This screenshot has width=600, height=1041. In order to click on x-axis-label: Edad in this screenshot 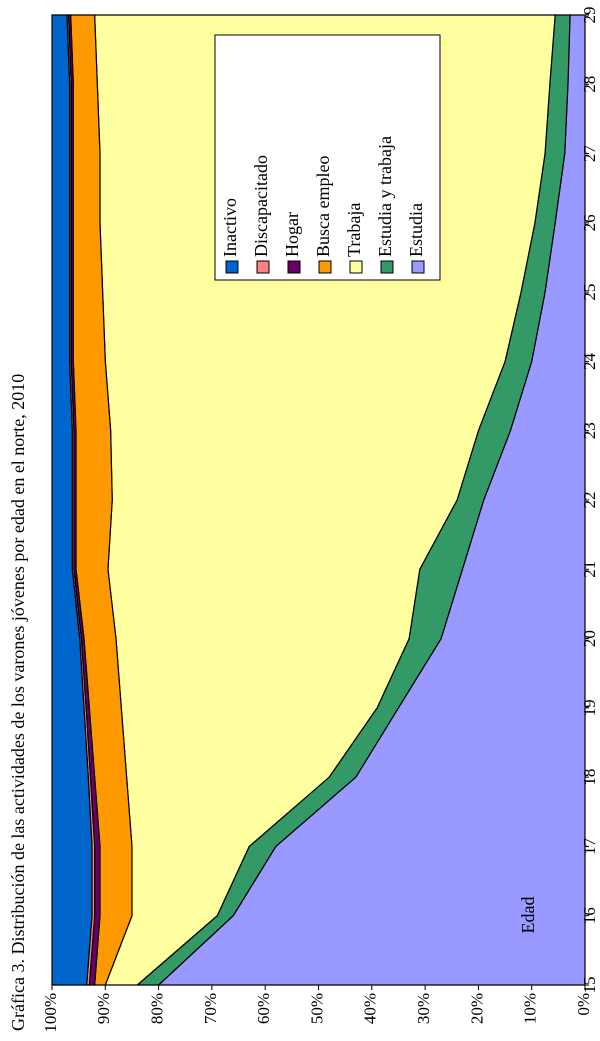, I will do `click(528, 915)`.